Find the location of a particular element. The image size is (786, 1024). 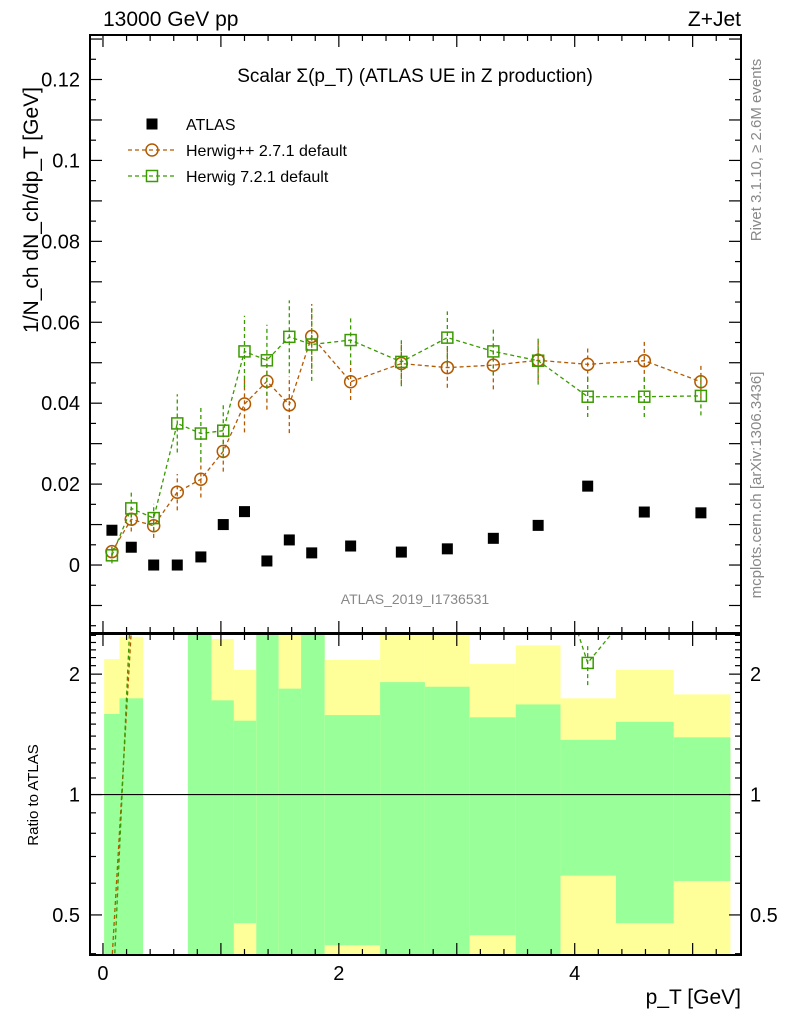

x-tick-label: 2 is located at coordinates (338, 974).